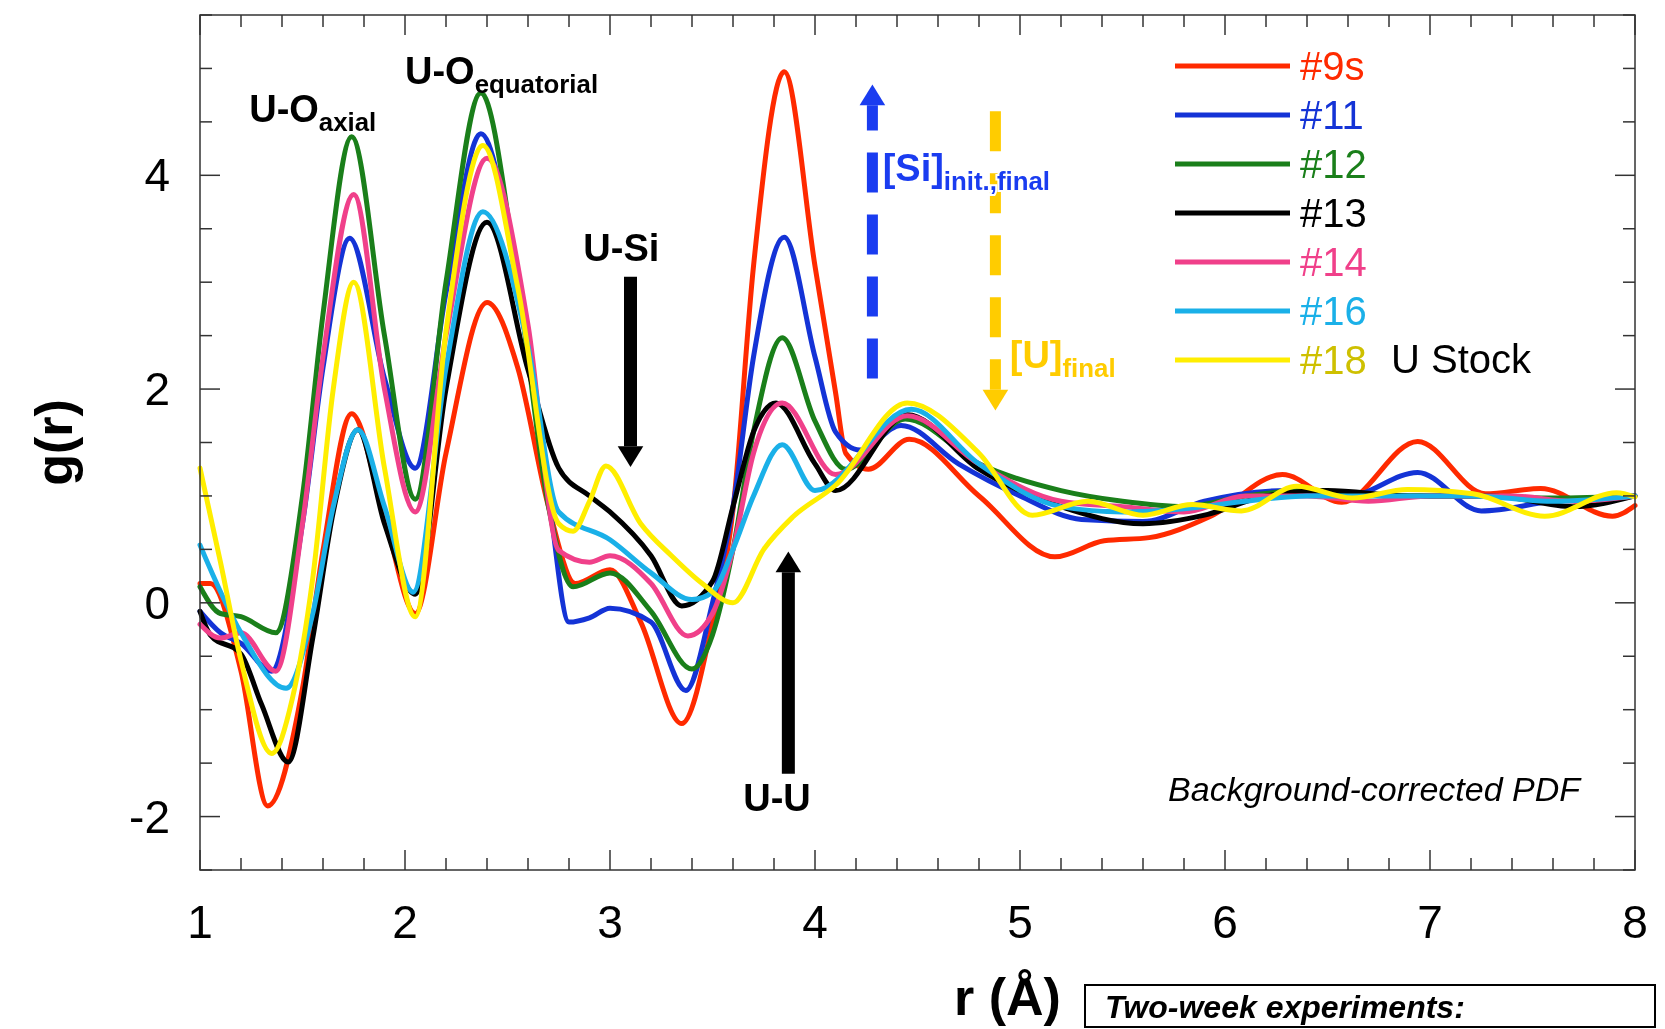 This screenshot has height=1029, width=1665. What do you see at coordinates (157, 175) in the screenshot?
I see `y-tick-label: 4` at bounding box center [157, 175].